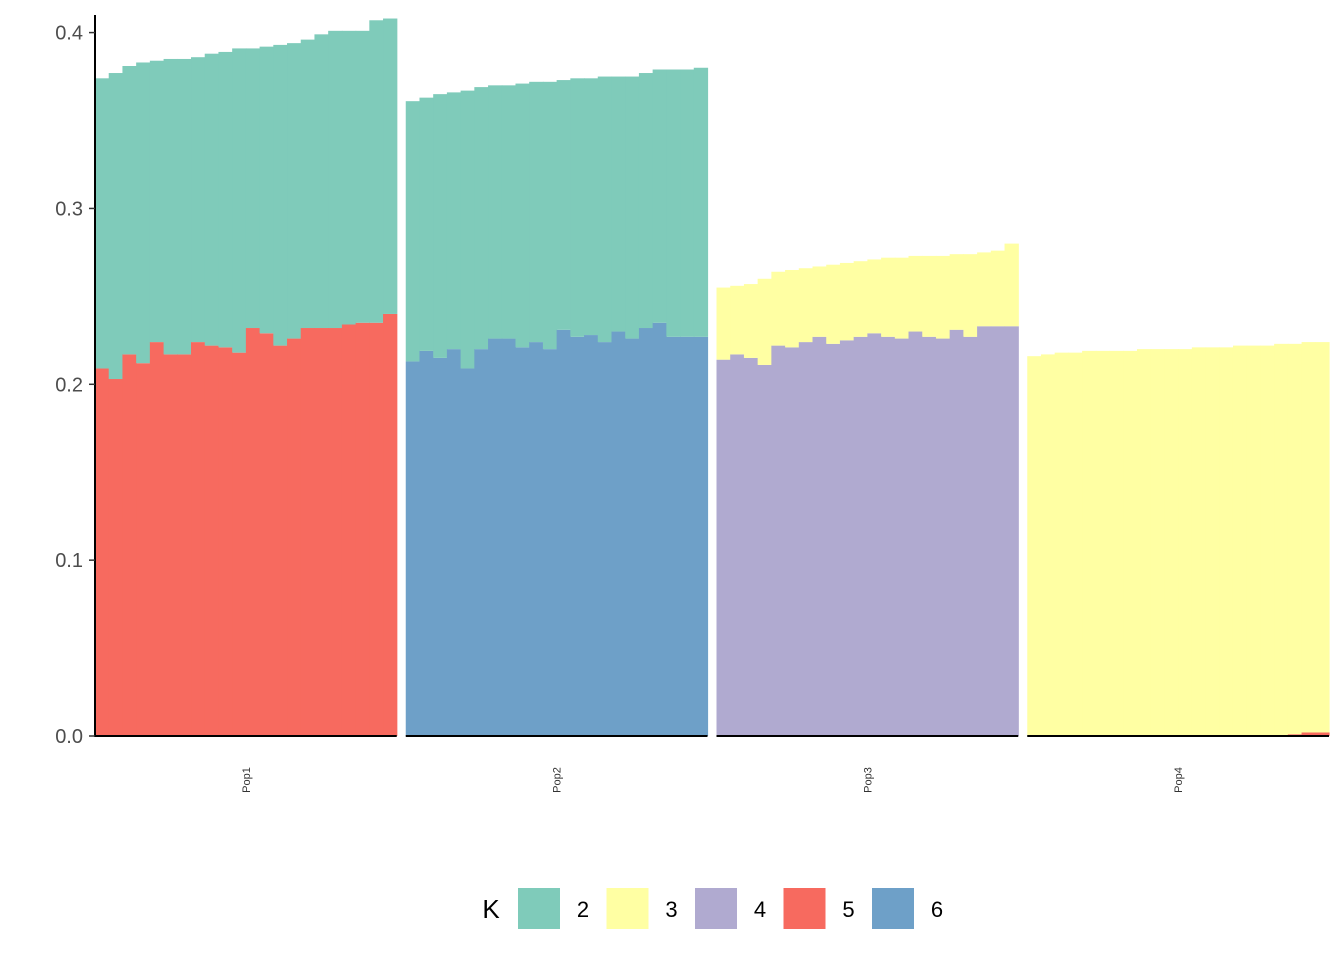  What do you see at coordinates (848, 909) in the screenshot?
I see `legend-label: 5` at bounding box center [848, 909].